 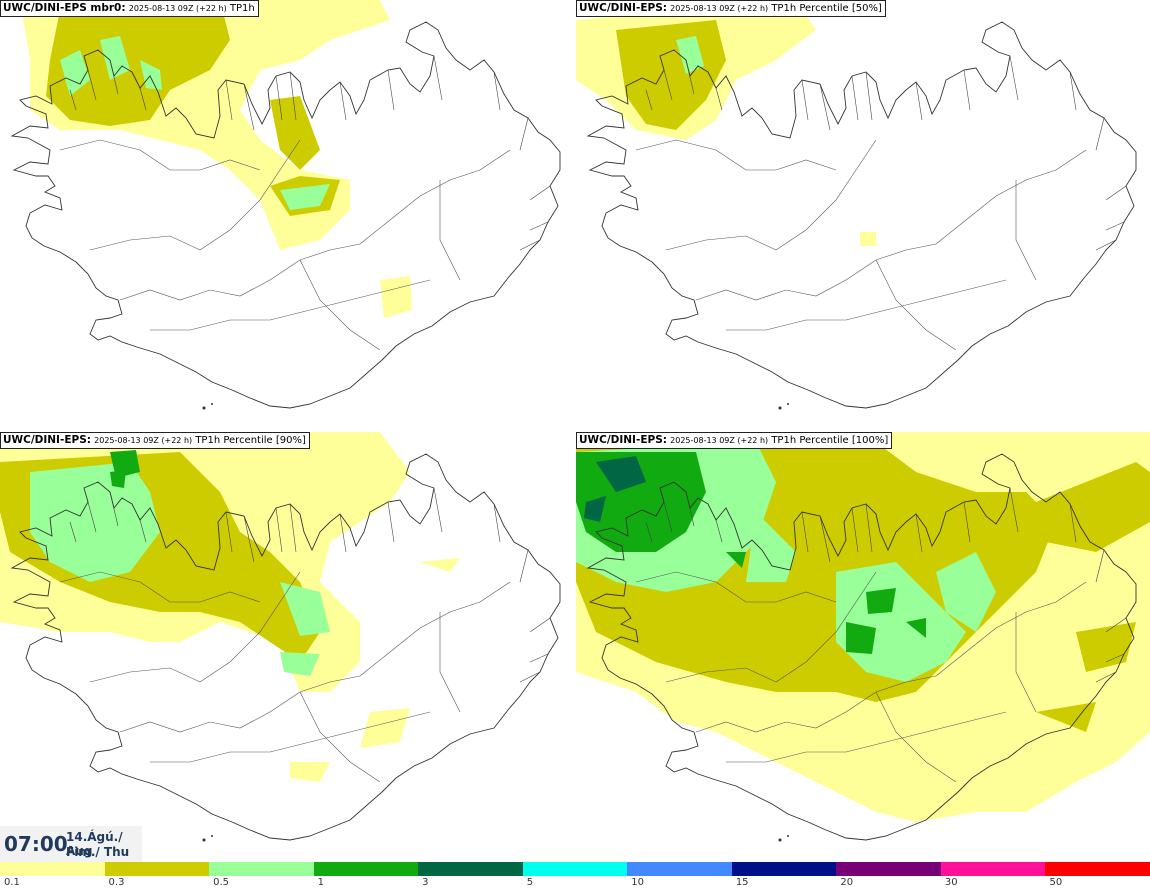 I want to click on legend-tick-label: 15, so click(x=742, y=882).